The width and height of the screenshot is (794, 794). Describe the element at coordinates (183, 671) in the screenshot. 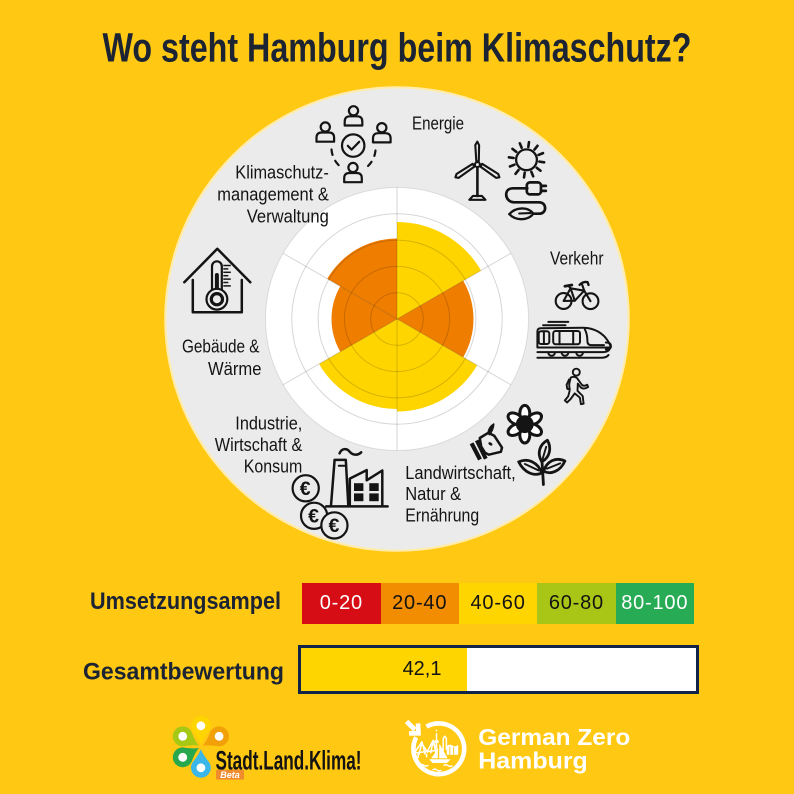

I see `svg-text: Gesamtbewertung` at that location.